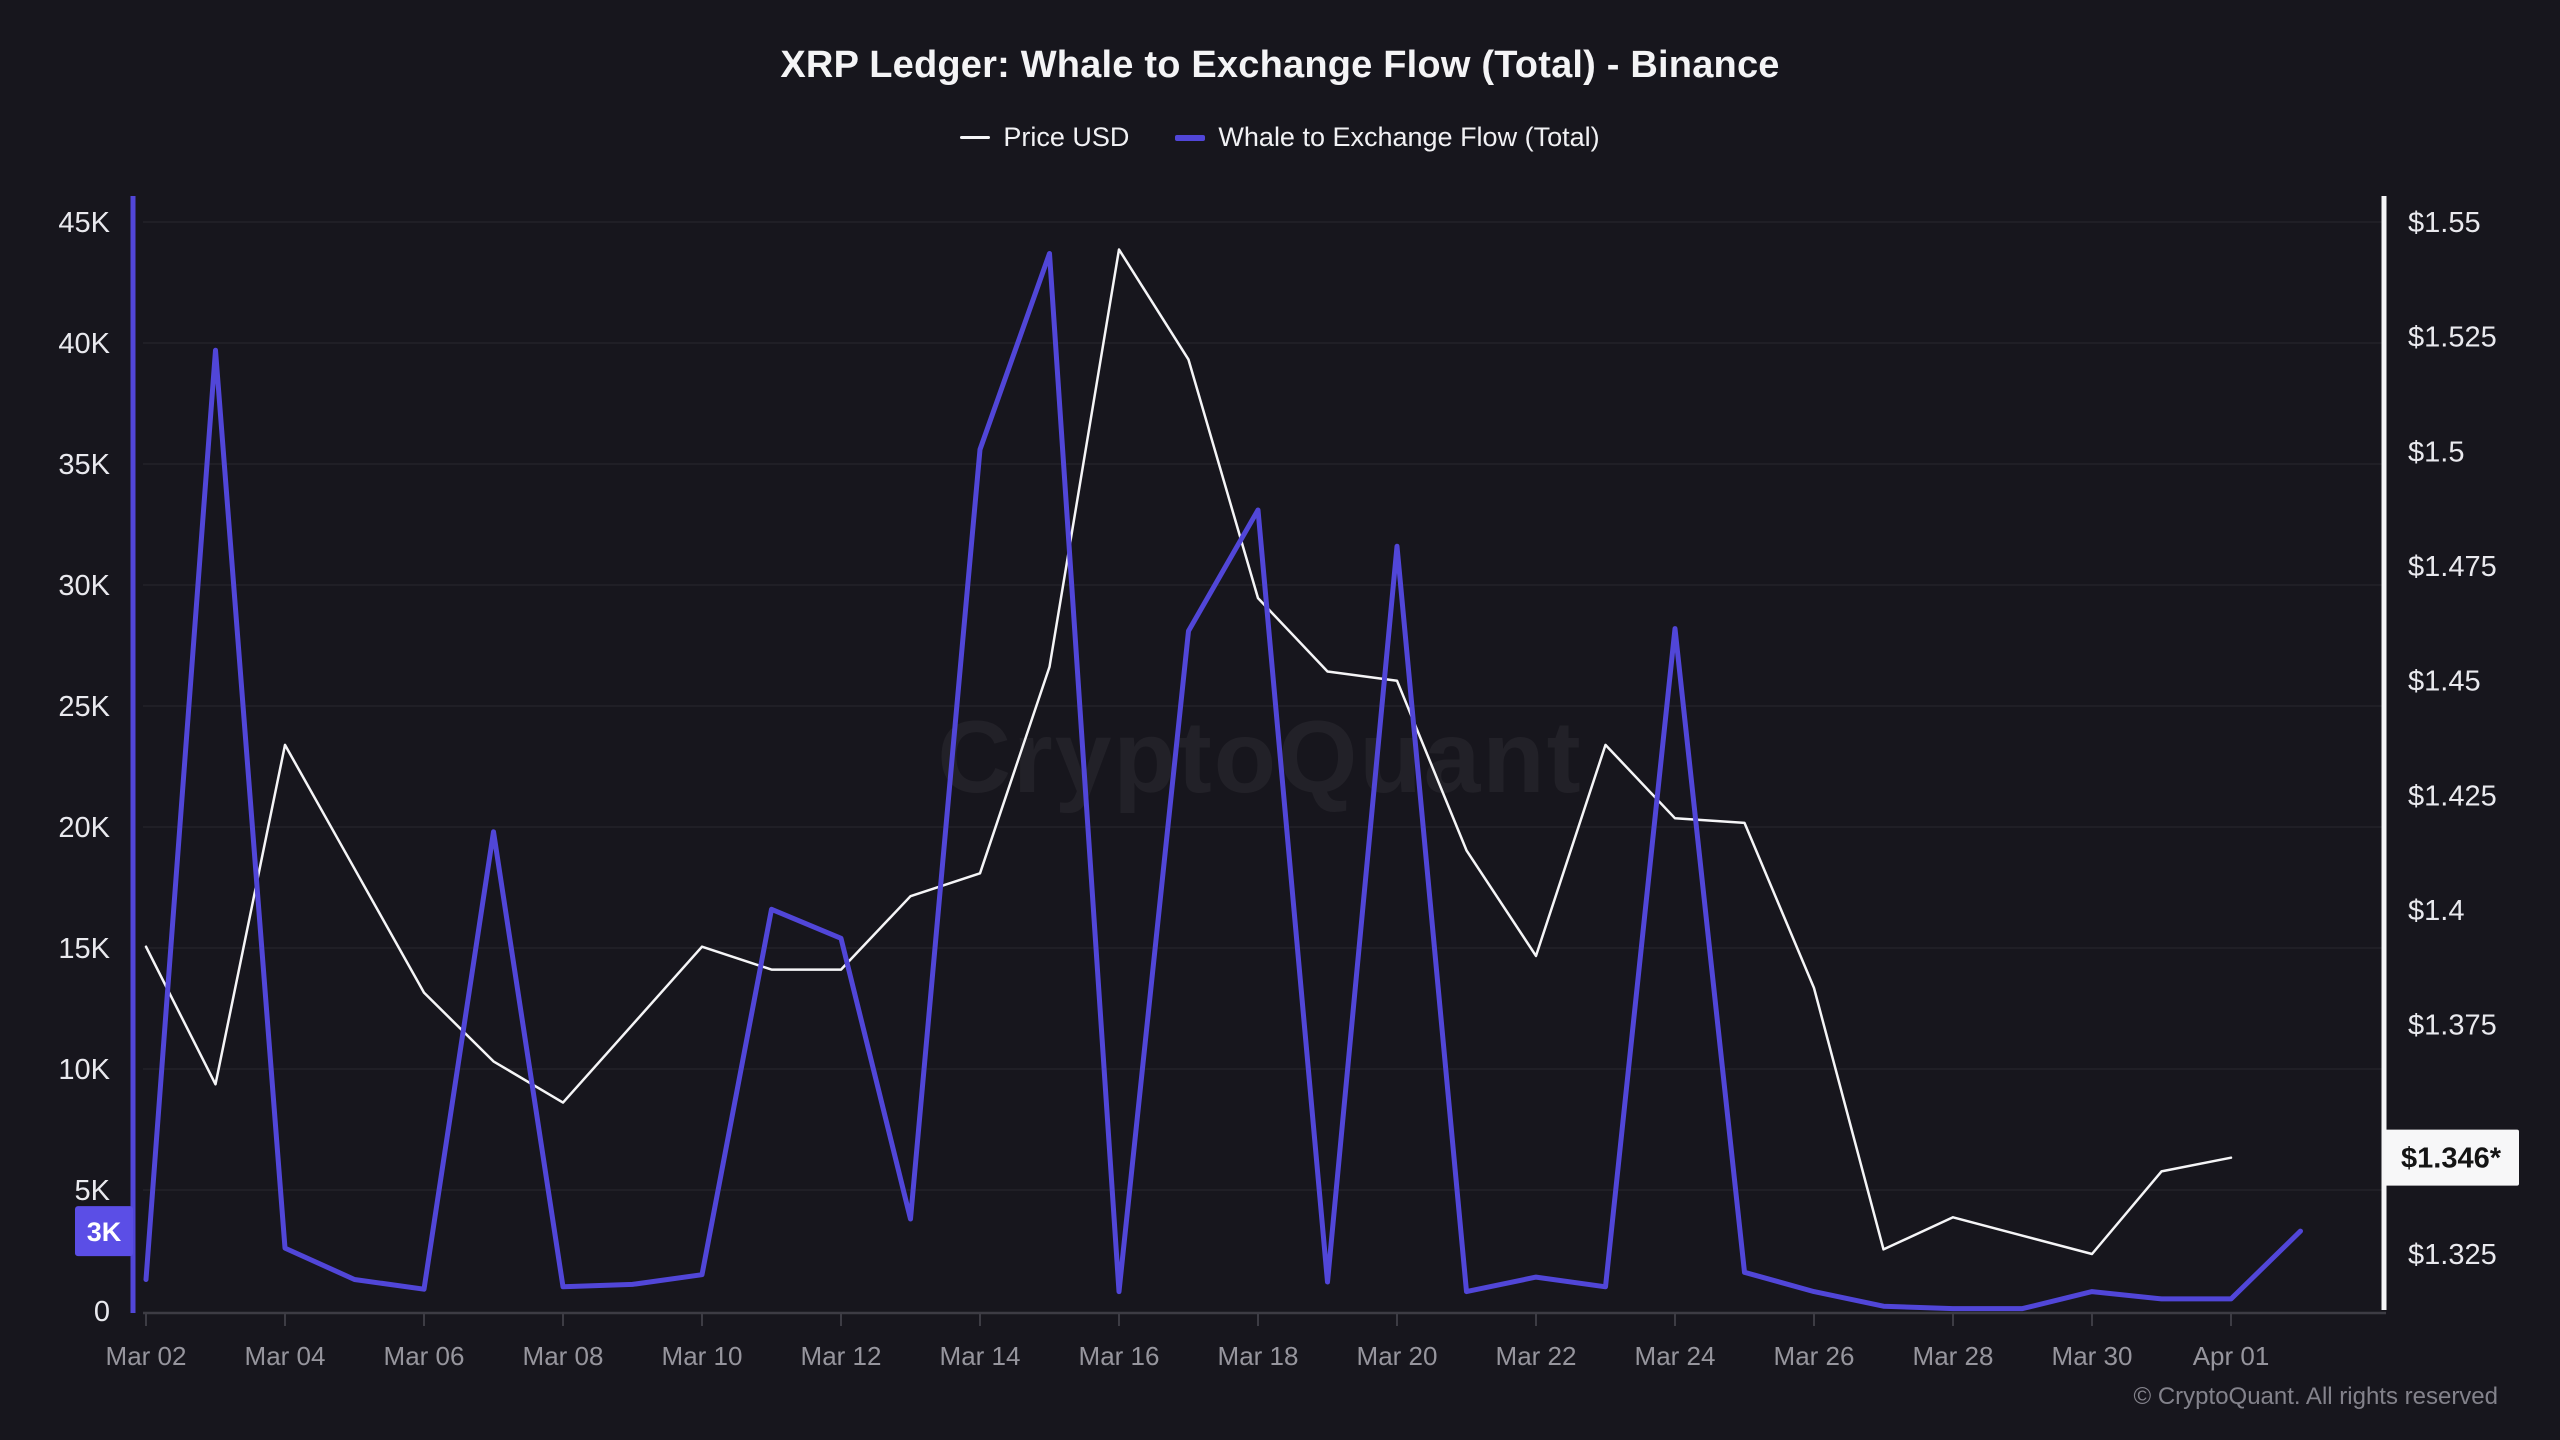 This screenshot has height=1440, width=2560. I want to click on right-axis-tick-label: $1.4, so click(2436, 911).